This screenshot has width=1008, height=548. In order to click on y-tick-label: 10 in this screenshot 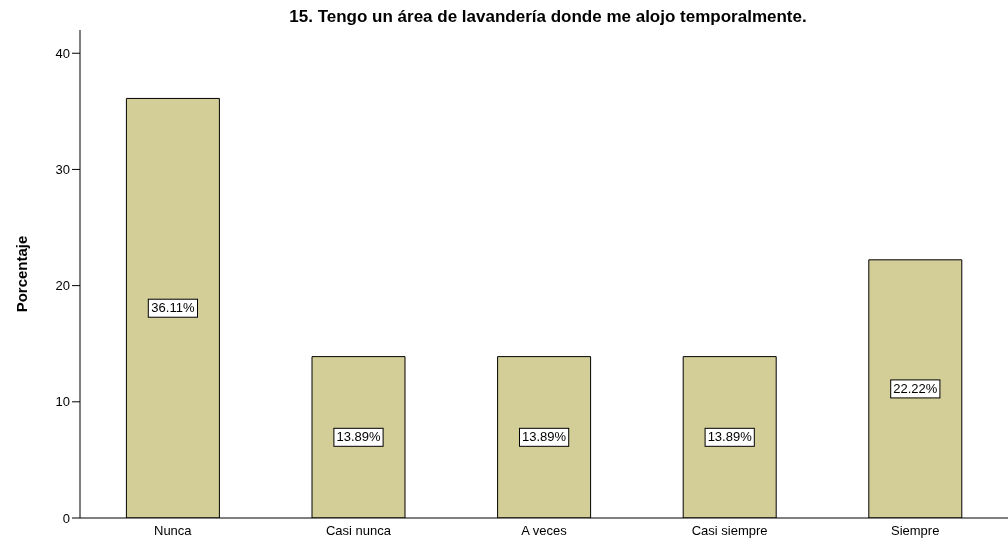, I will do `click(62, 402)`.